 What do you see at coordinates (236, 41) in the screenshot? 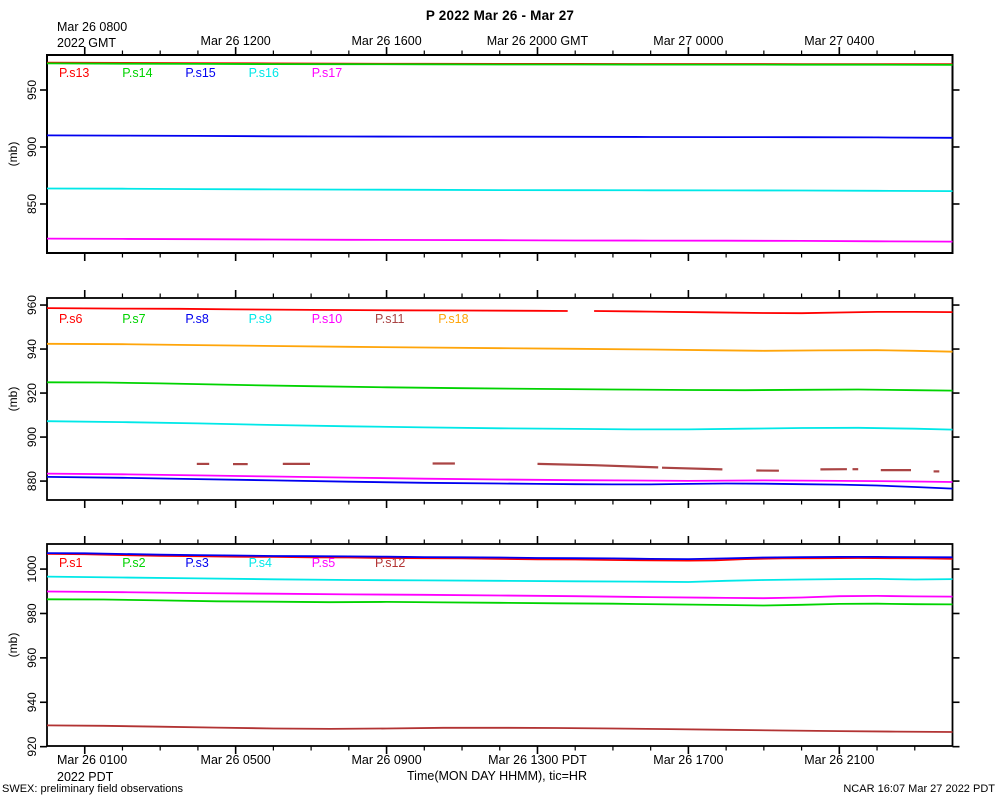
I see `top-axis-label: Mar 26 1200` at bounding box center [236, 41].